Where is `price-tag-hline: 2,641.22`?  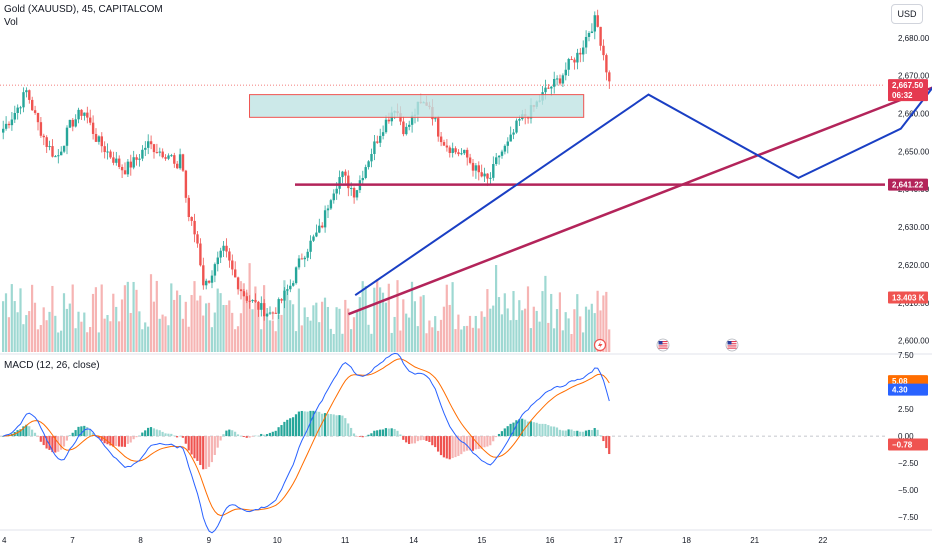
price-tag-hline: 2,641.22 is located at coordinates (908, 184).